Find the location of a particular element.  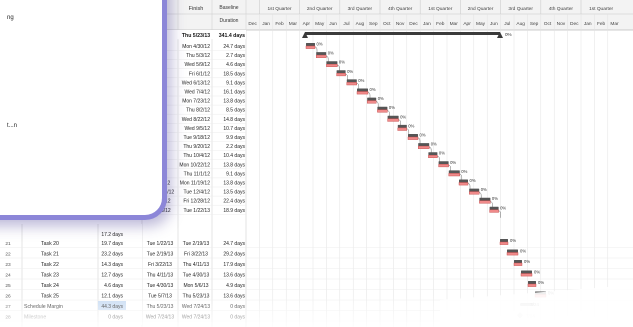

task-finish: Tue 12/4/12 is located at coordinates (196, 193).